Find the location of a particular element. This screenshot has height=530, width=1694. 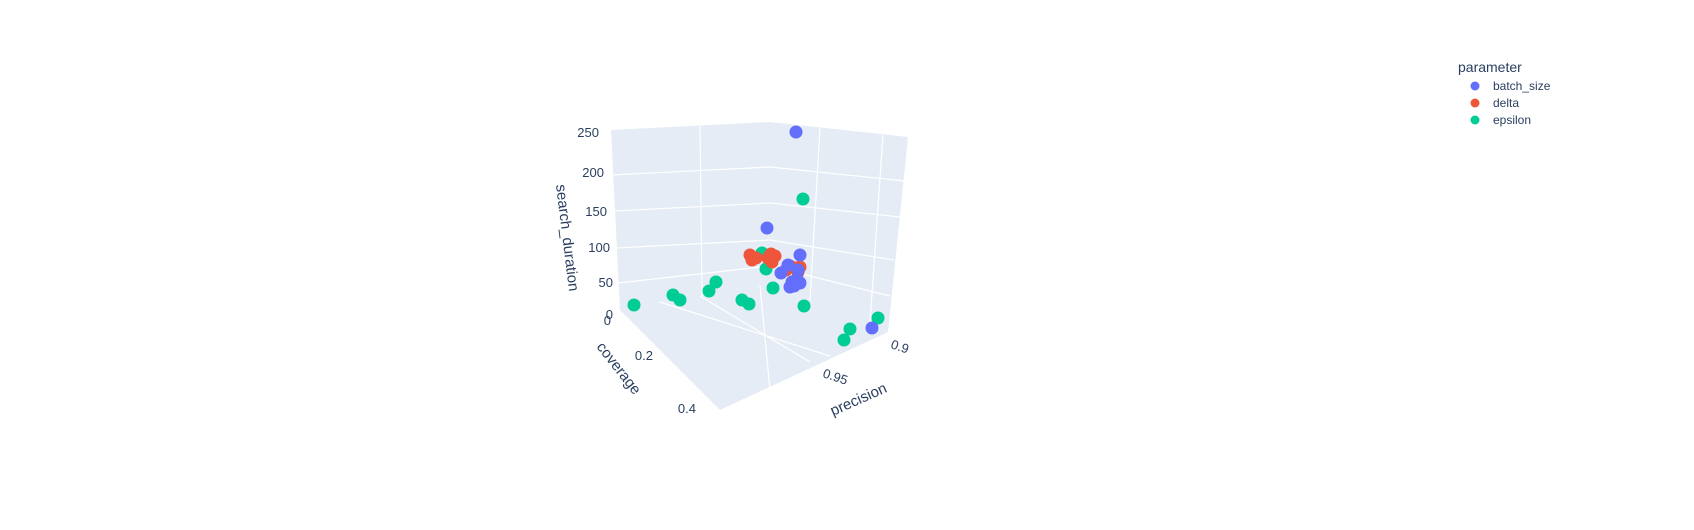

x-axis-title: precision is located at coordinates (859, 400).